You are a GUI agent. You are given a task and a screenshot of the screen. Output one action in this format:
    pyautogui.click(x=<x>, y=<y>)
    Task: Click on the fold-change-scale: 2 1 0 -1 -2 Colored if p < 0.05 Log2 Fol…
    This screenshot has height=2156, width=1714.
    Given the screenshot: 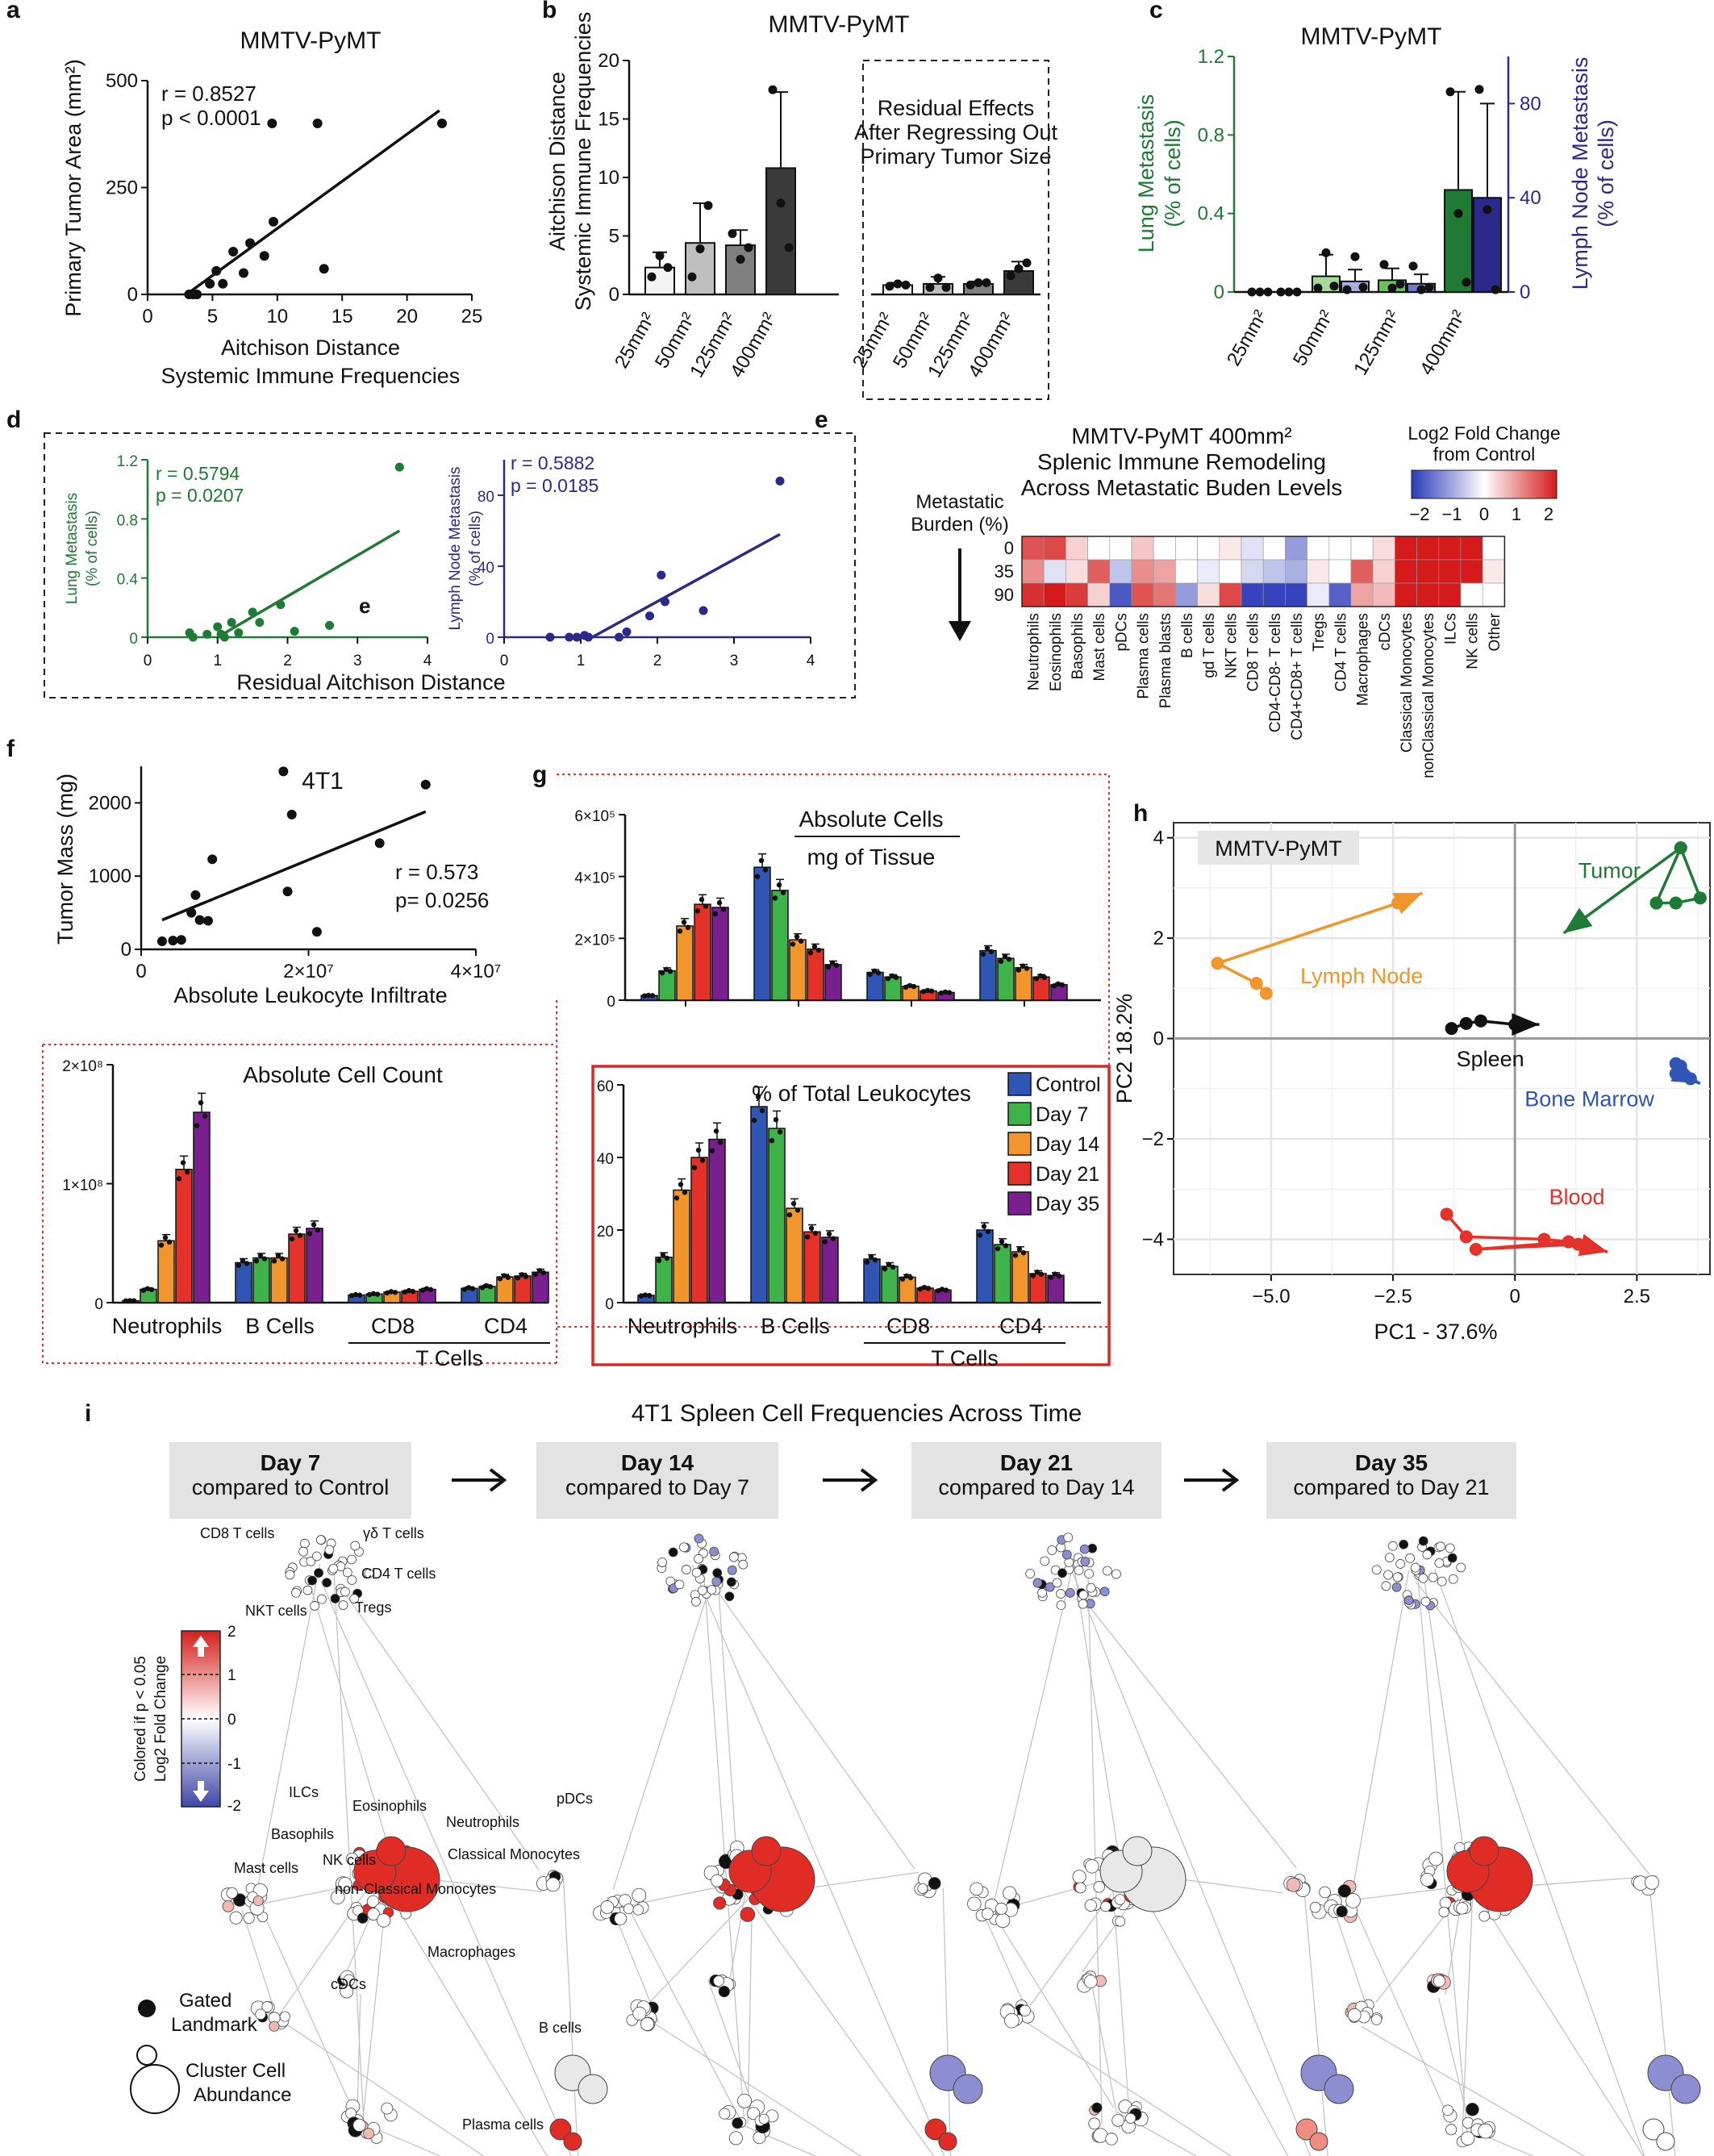 What is the action you would take?
    pyautogui.click(x=186, y=1719)
    